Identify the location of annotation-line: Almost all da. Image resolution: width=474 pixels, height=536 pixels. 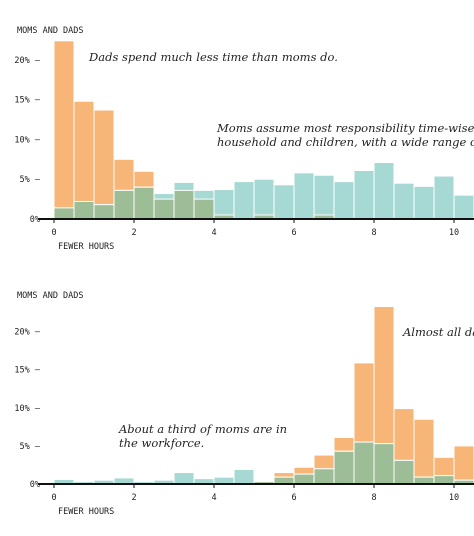
(438, 332).